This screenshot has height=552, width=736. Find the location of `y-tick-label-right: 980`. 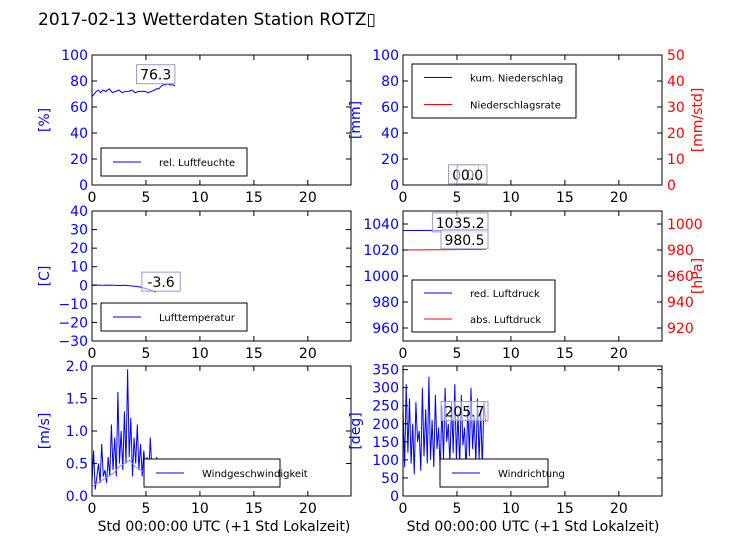

y-tick-label-right: 980 is located at coordinates (680, 251).